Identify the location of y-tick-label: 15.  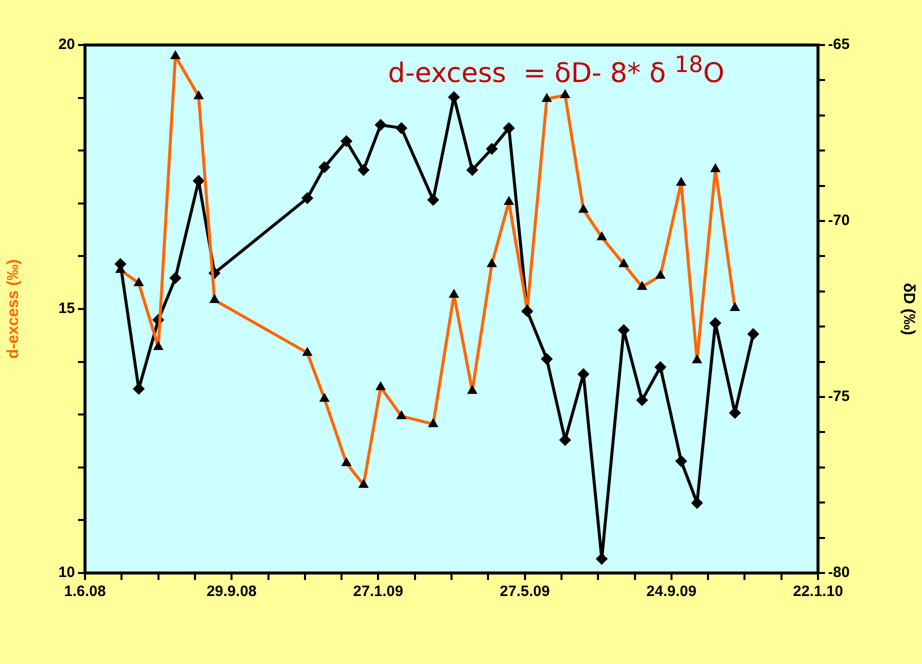
(66, 309).